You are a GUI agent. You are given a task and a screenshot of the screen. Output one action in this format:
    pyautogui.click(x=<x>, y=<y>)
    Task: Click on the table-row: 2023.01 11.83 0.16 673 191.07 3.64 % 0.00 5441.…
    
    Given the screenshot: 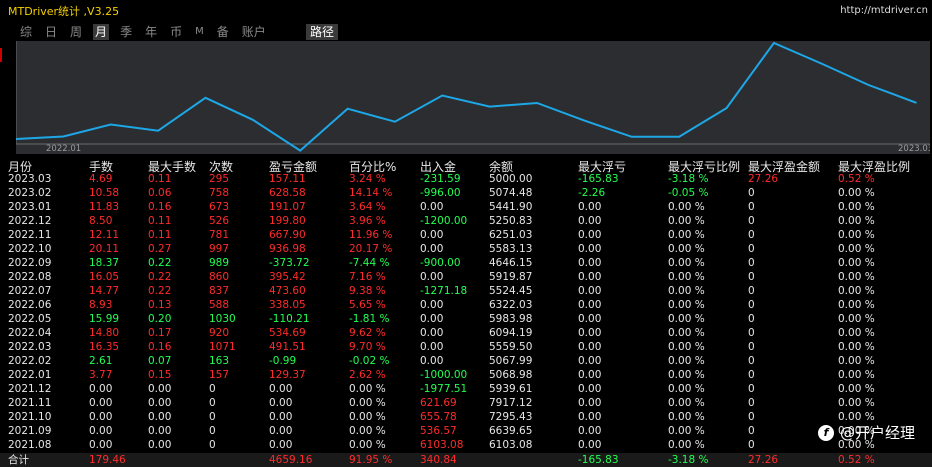 What is the action you would take?
    pyautogui.click(x=466, y=207)
    